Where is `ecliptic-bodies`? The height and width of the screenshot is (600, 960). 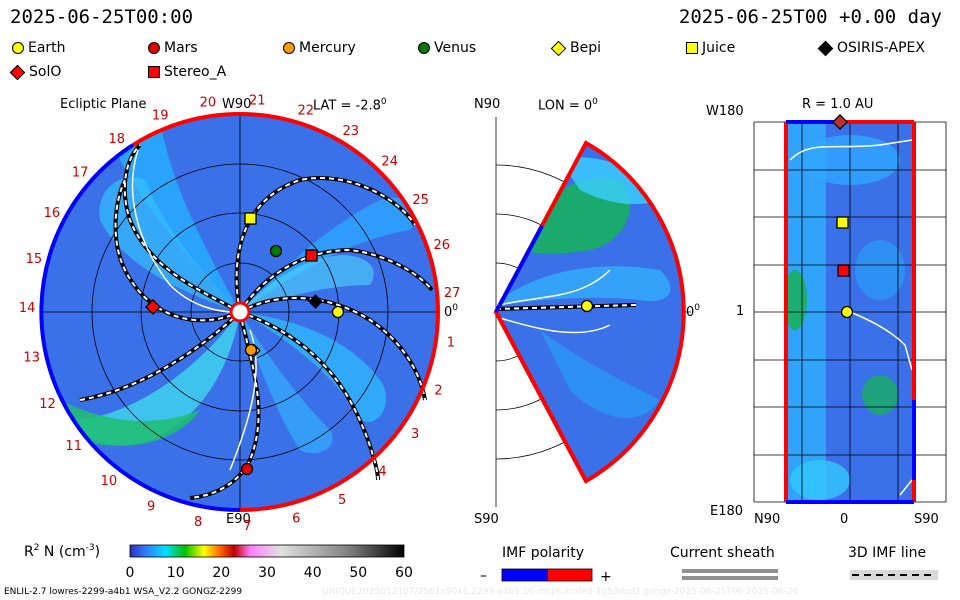 ecliptic-bodies is located at coordinates (245, 344).